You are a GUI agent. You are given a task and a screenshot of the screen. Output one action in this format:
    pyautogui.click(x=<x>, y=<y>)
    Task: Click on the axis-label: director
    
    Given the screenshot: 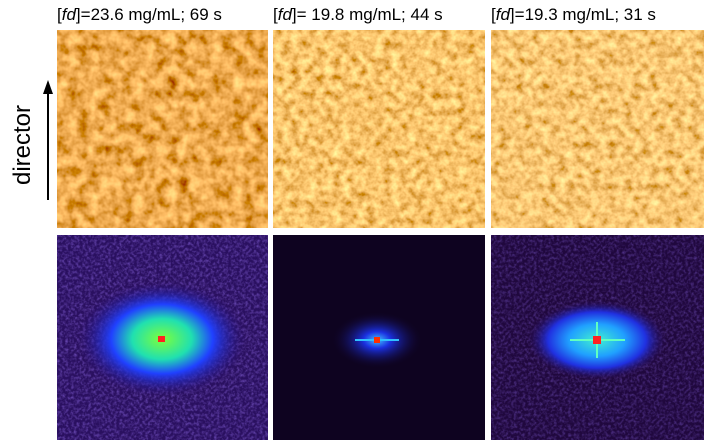 What is the action you would take?
    pyautogui.click(x=22, y=145)
    